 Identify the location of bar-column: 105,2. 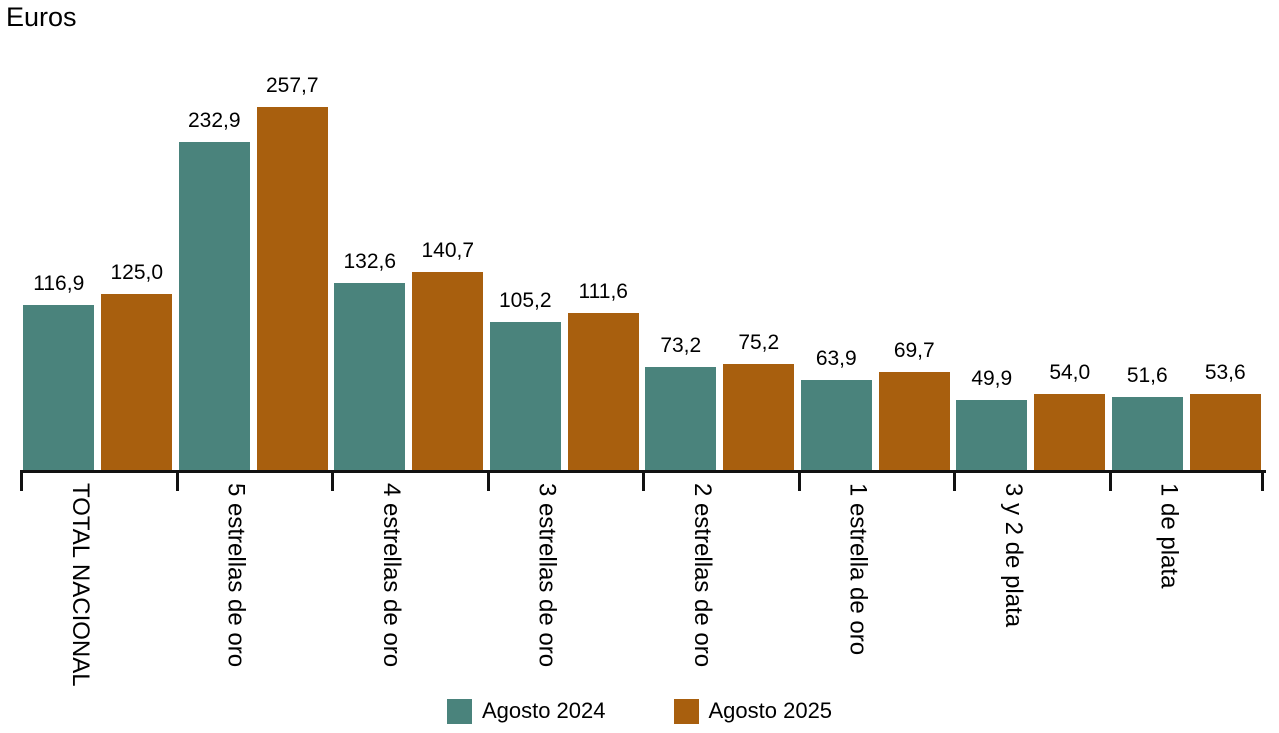
(525, 379).